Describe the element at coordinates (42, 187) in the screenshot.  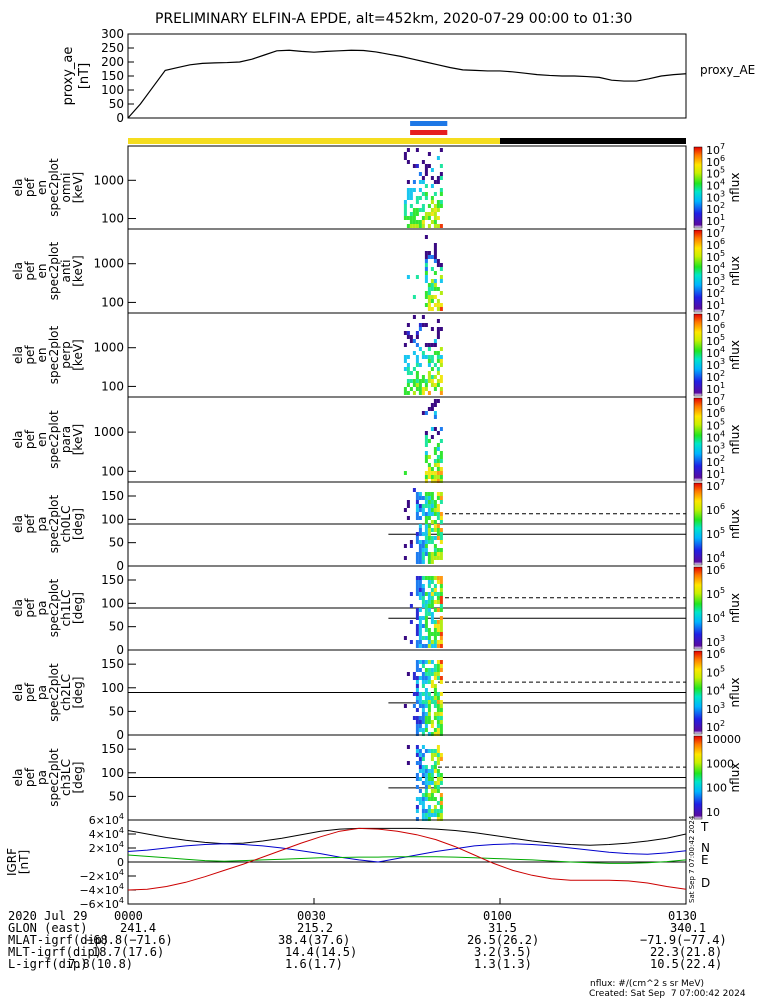
I see `panel-ylabel: en` at that location.